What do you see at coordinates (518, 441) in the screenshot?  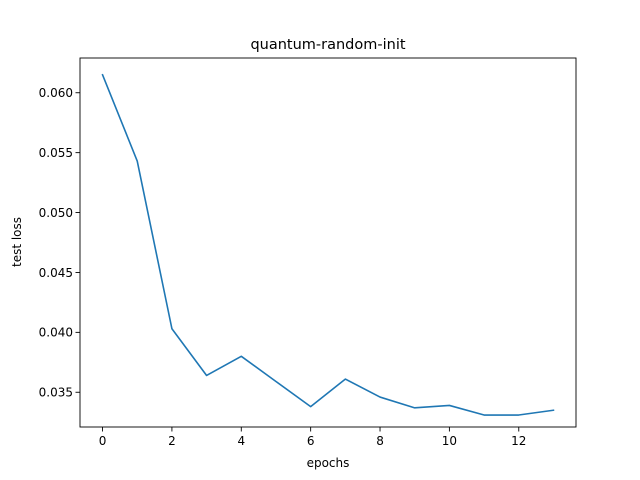 I see `x-tick-label: 12` at bounding box center [518, 441].